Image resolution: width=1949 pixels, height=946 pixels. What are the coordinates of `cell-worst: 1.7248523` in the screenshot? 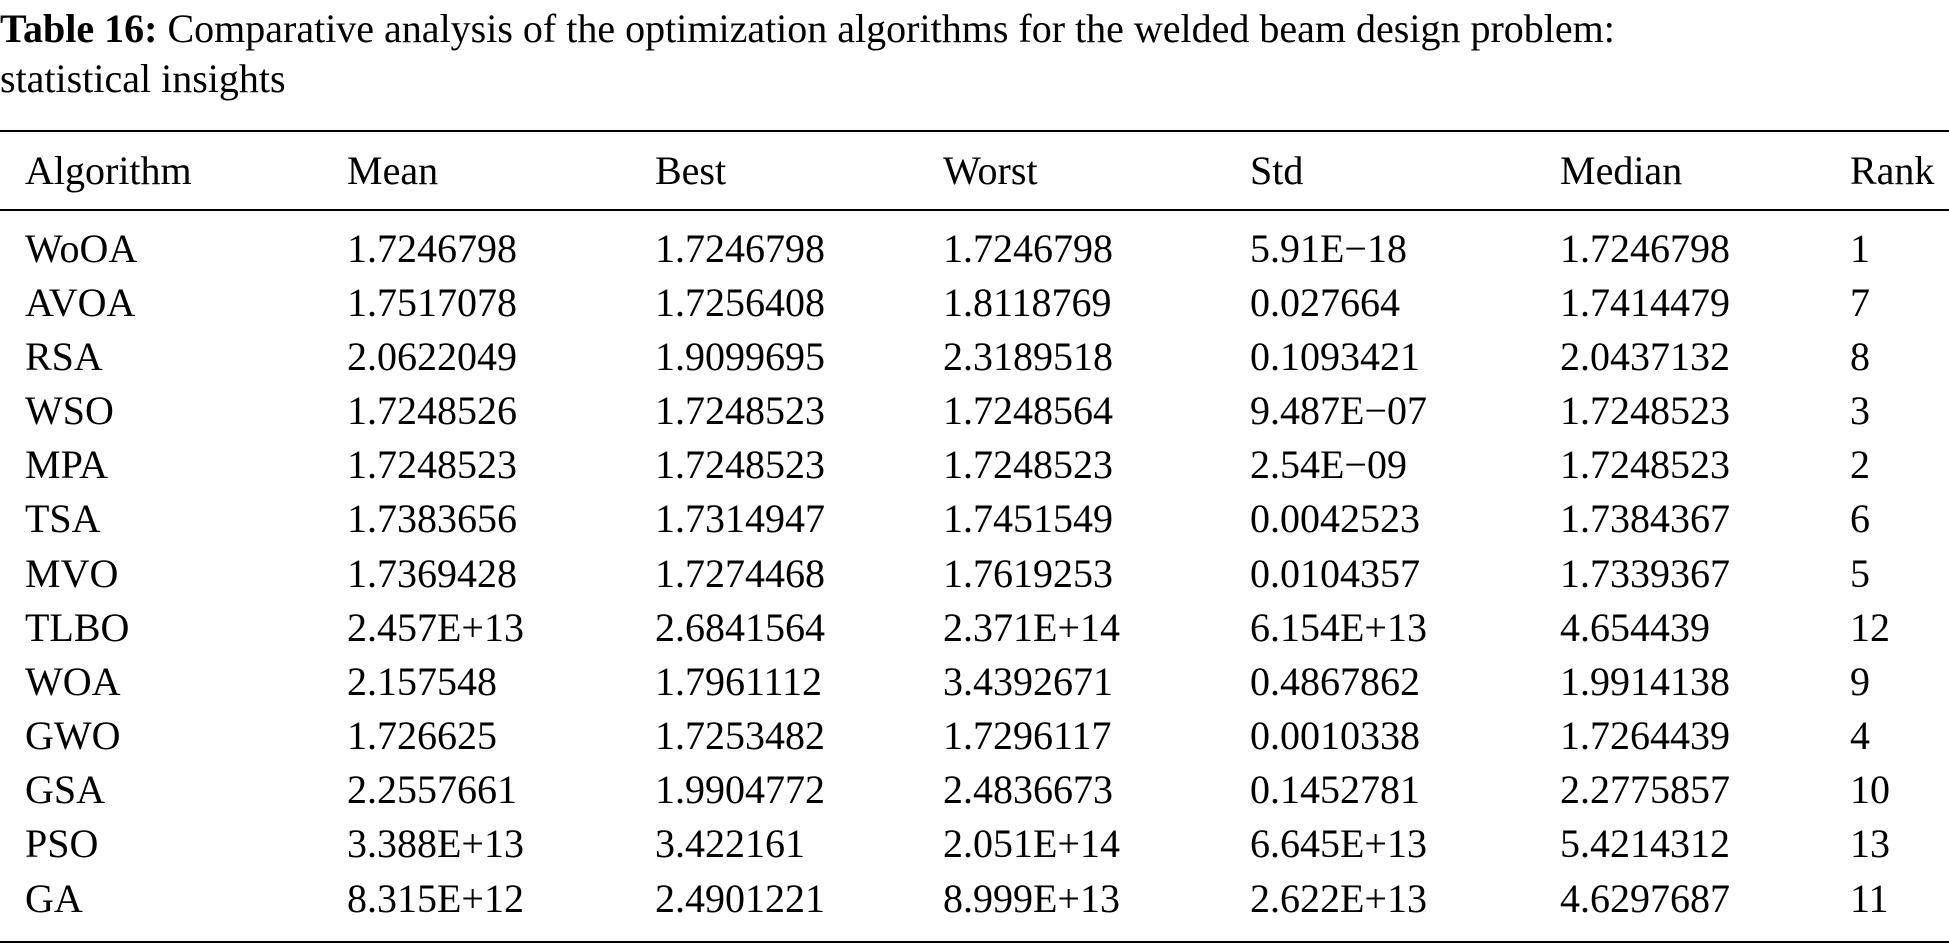 It's located at (1028, 465).